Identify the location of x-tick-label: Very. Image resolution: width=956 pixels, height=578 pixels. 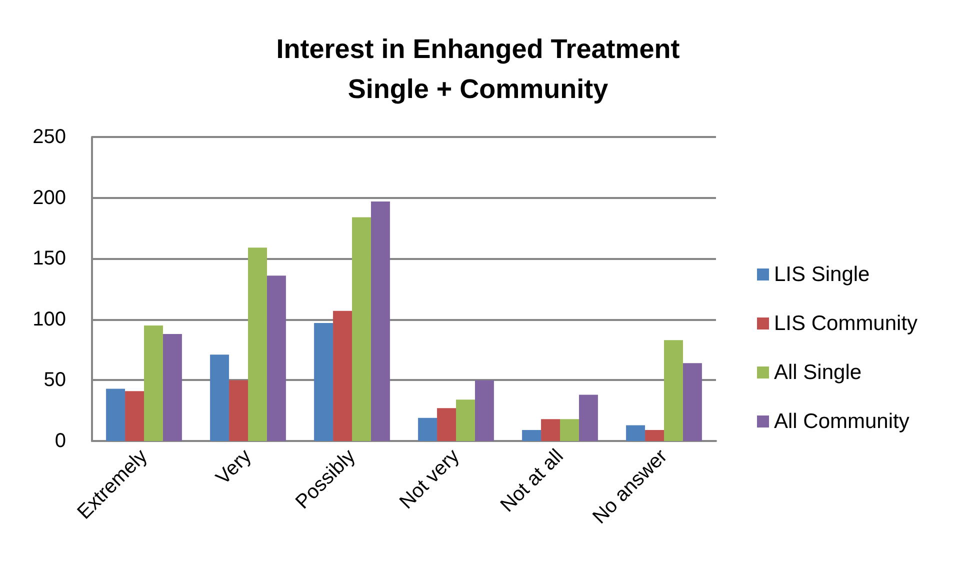
(234, 467).